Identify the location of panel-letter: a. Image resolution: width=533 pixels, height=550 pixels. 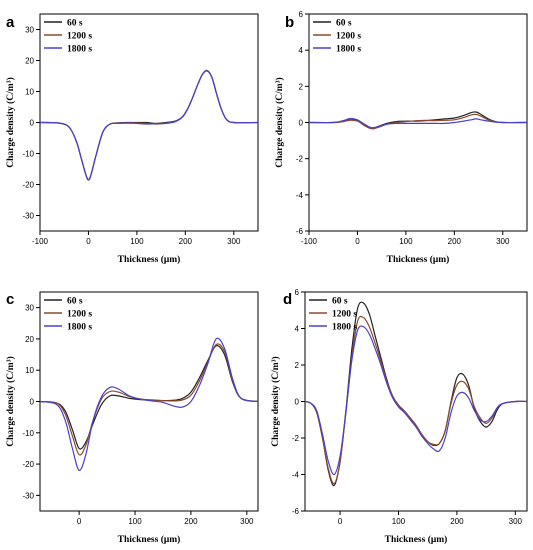
(10, 22).